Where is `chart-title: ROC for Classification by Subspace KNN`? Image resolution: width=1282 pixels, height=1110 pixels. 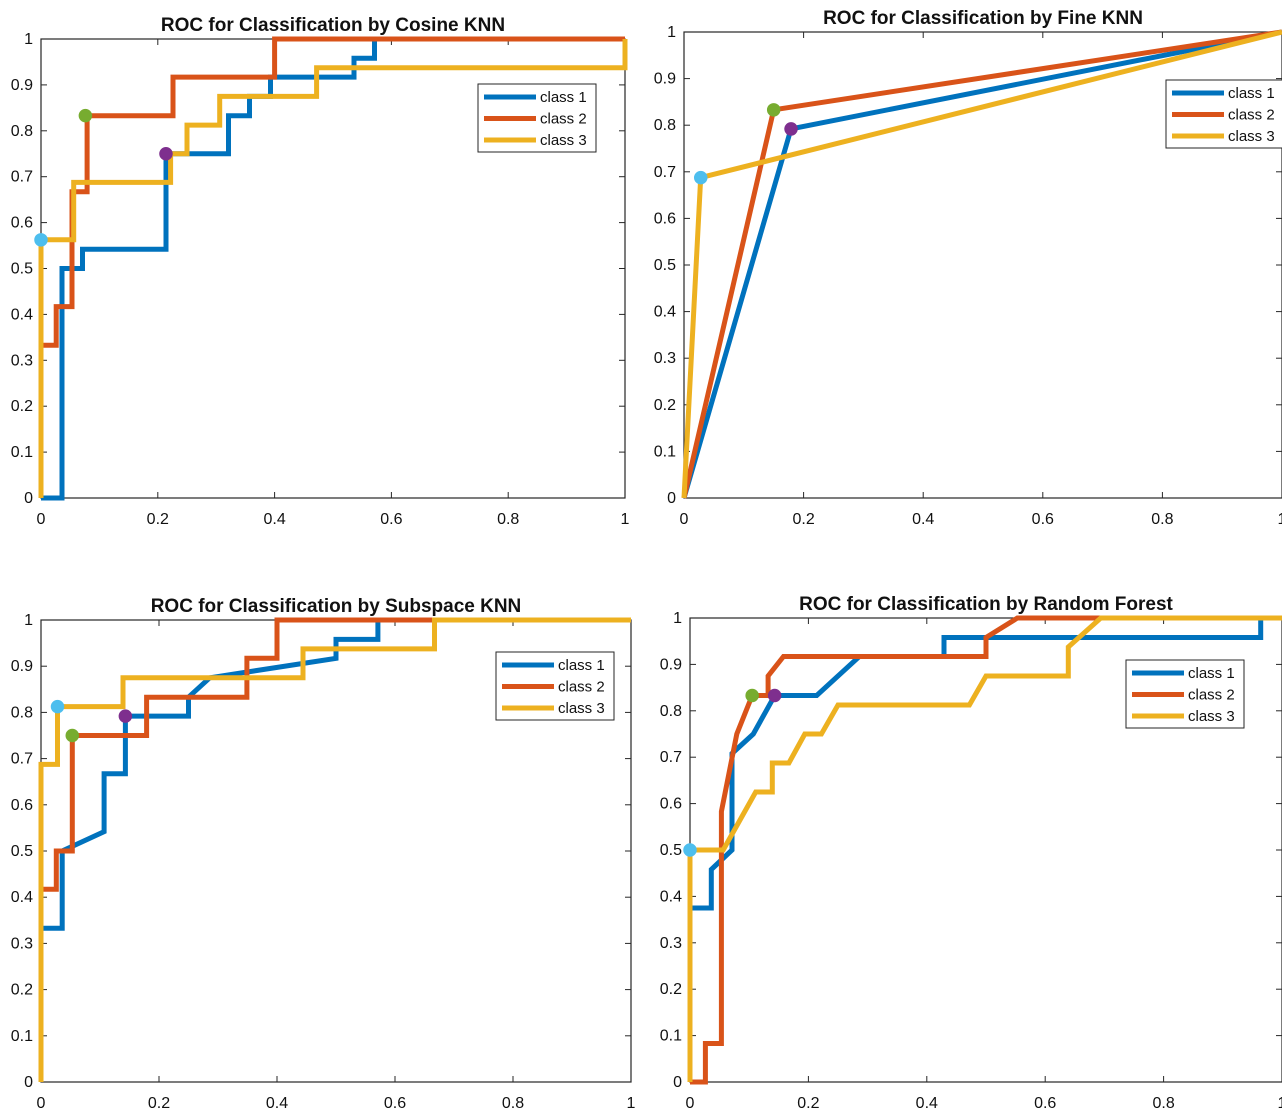 chart-title: ROC for Classification by Subspace KNN is located at coordinates (336, 606).